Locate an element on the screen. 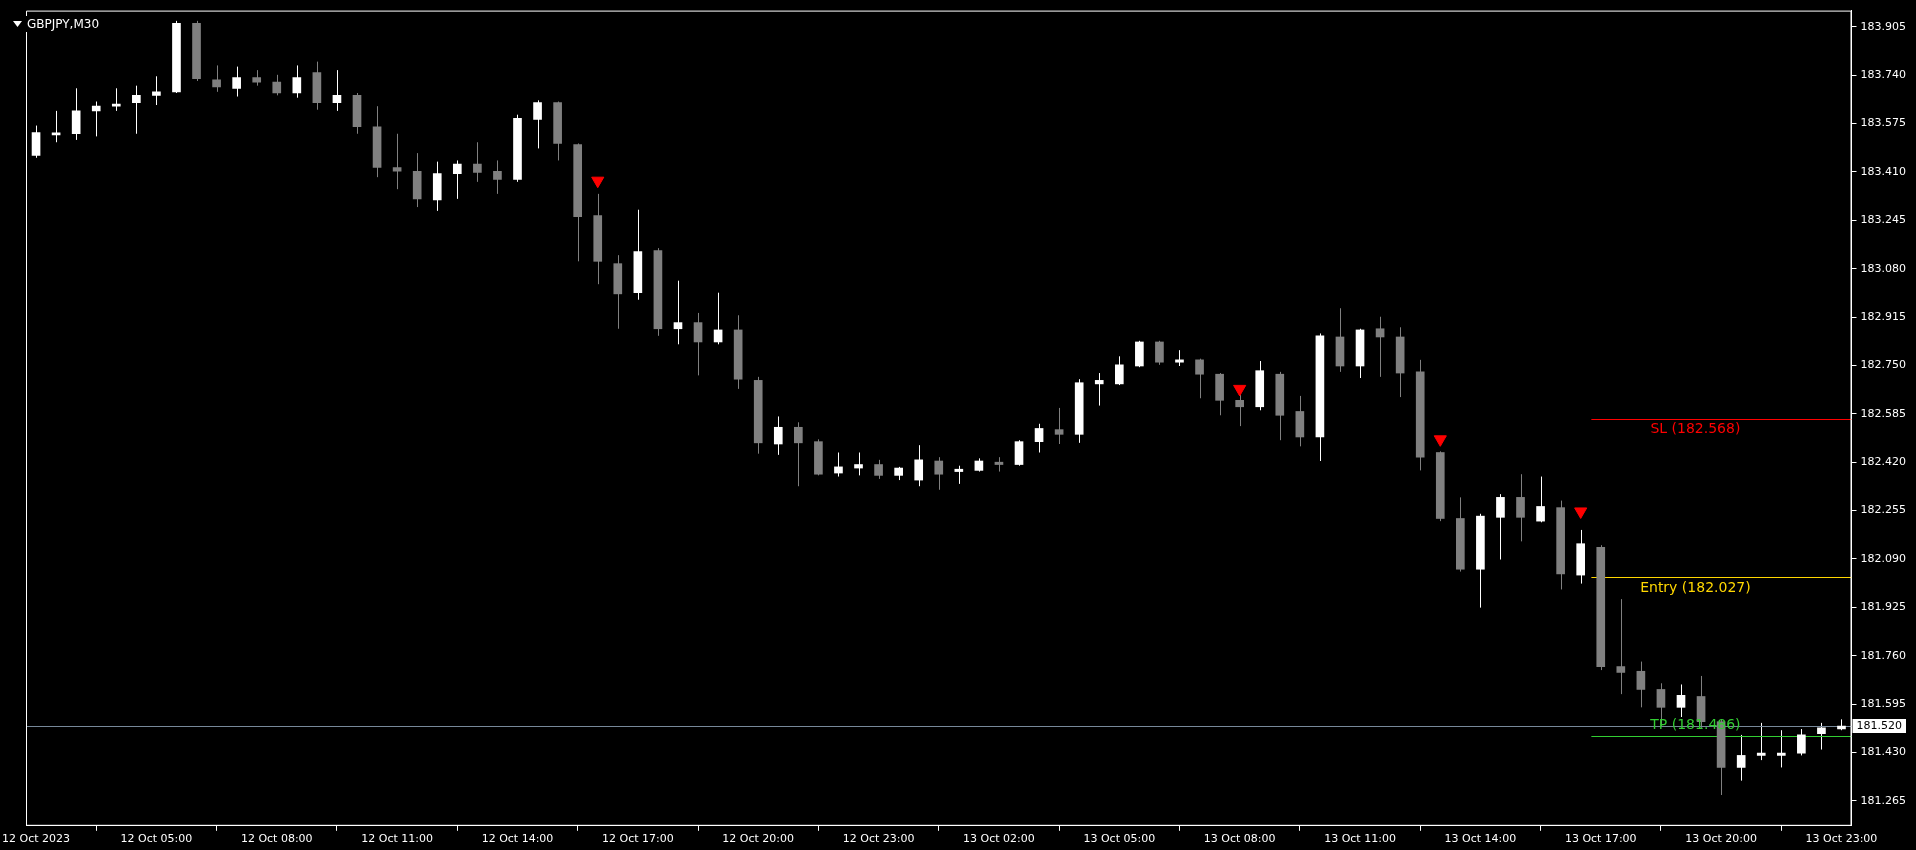 The image size is (1916, 850). x-tick-label: 12 Oct 20:00 is located at coordinates (758, 839).